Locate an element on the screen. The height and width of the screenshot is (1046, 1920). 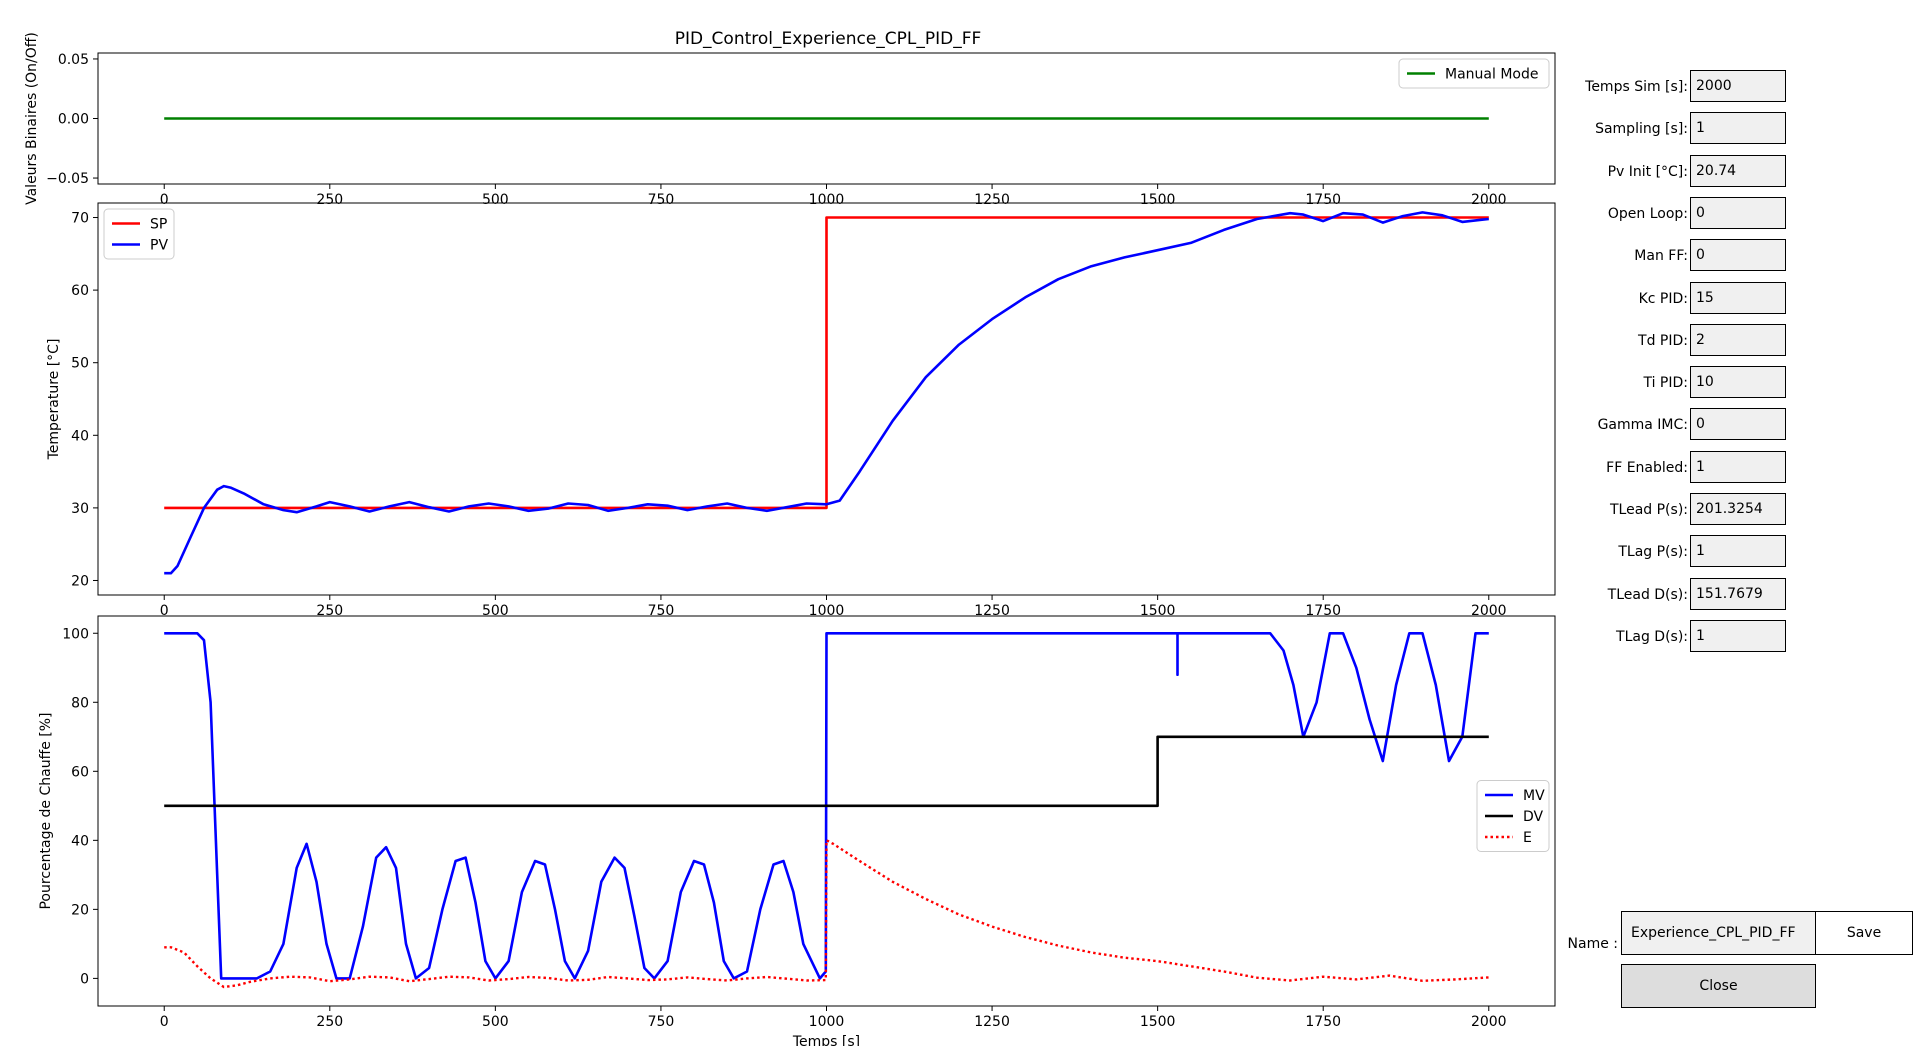
y-tick-label: 50 is located at coordinates (80, 364).